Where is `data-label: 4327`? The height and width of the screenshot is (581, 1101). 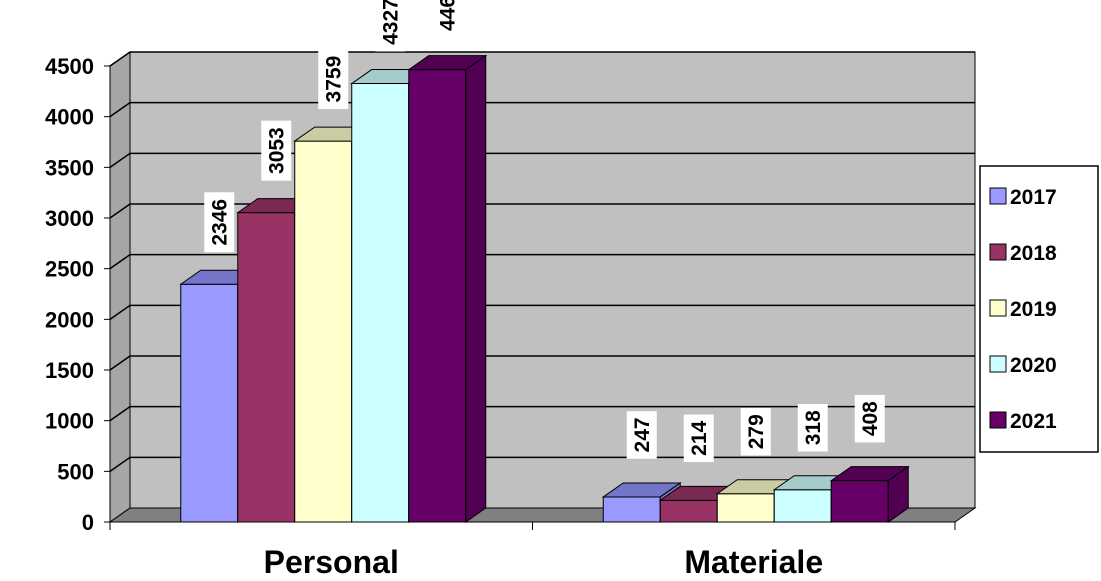 data-label: 4327 is located at coordinates (390, 26).